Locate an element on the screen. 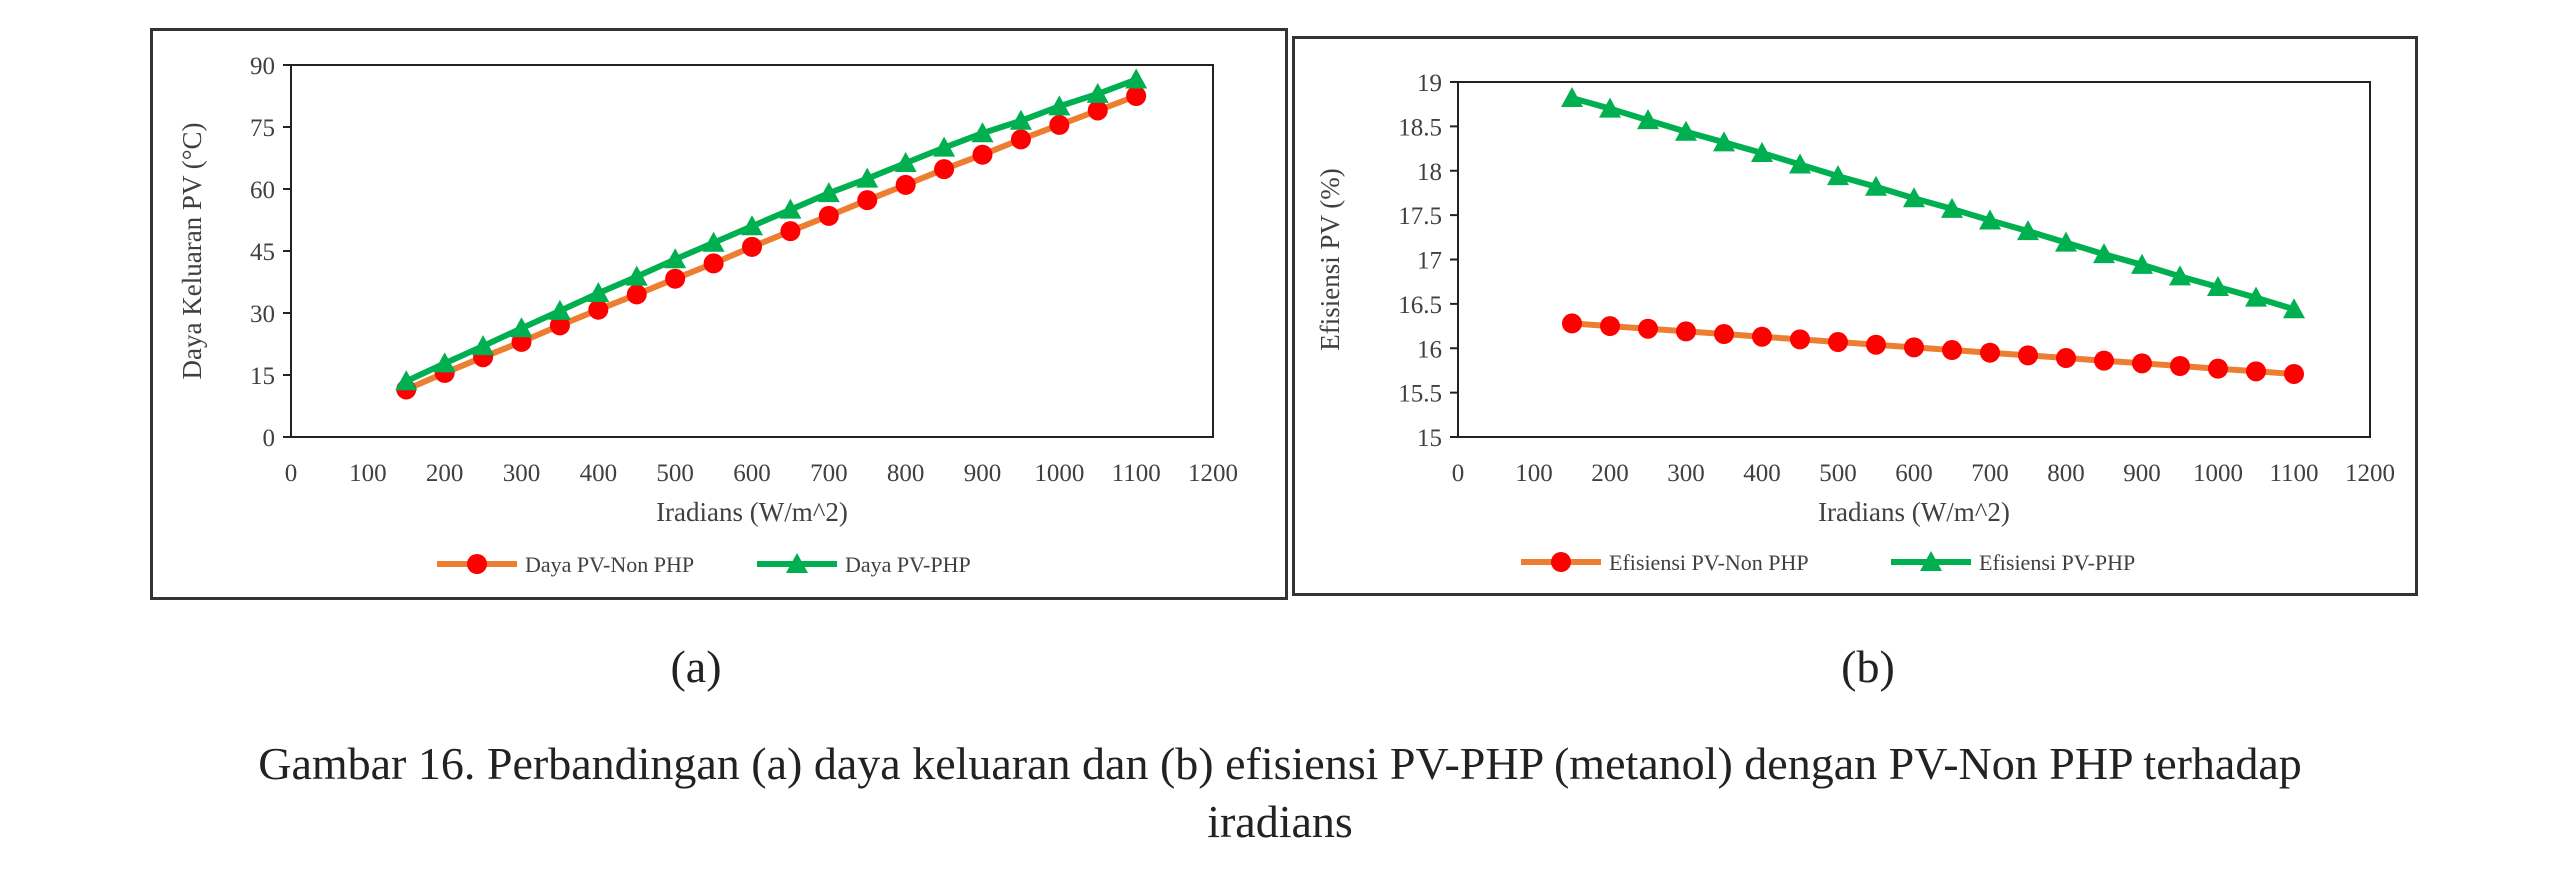 Image resolution: width=2560 pixels, height=871 pixels. chart-b-y-tick-label: 19 is located at coordinates (1429, 83).